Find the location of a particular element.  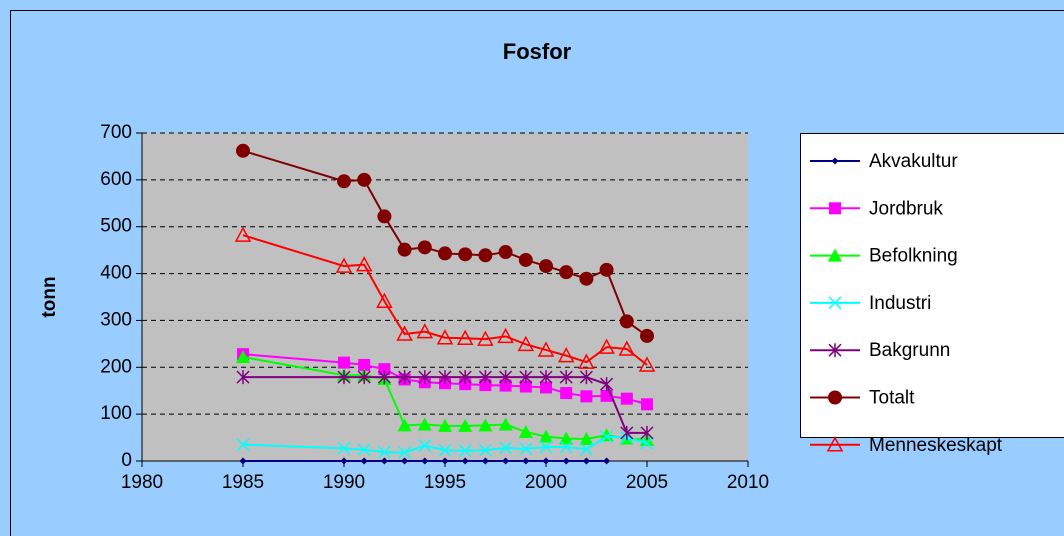

x-tick-label: 2000 is located at coordinates (546, 482).